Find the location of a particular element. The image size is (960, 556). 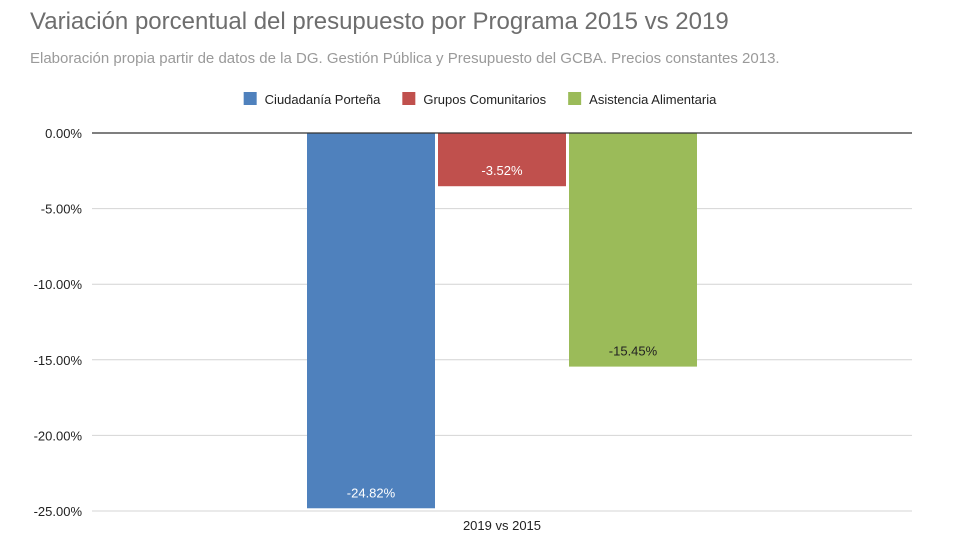

y-tick-label: 0.00% is located at coordinates (63, 133).